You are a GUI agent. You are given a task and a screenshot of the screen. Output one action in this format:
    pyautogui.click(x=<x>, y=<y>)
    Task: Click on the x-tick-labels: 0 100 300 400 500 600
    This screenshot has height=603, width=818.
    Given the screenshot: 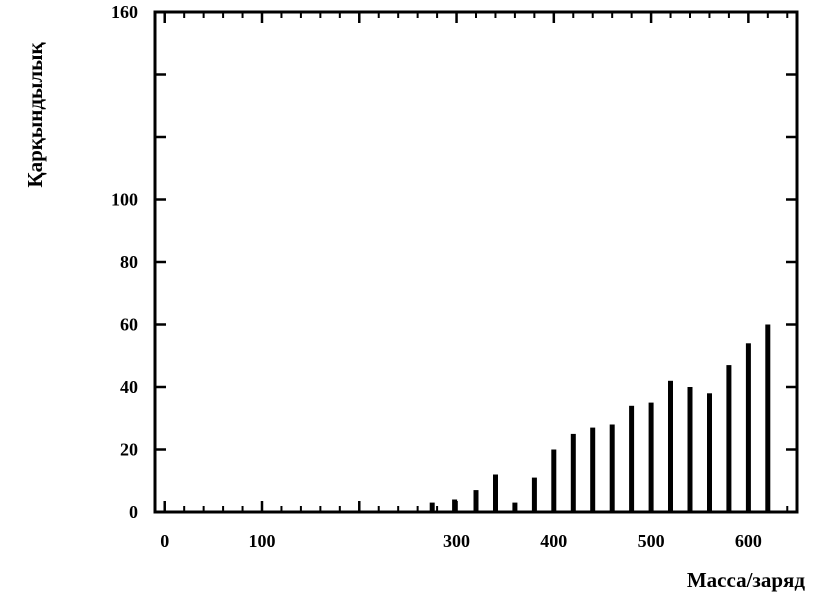 What is the action you would take?
    pyautogui.click(x=461, y=541)
    